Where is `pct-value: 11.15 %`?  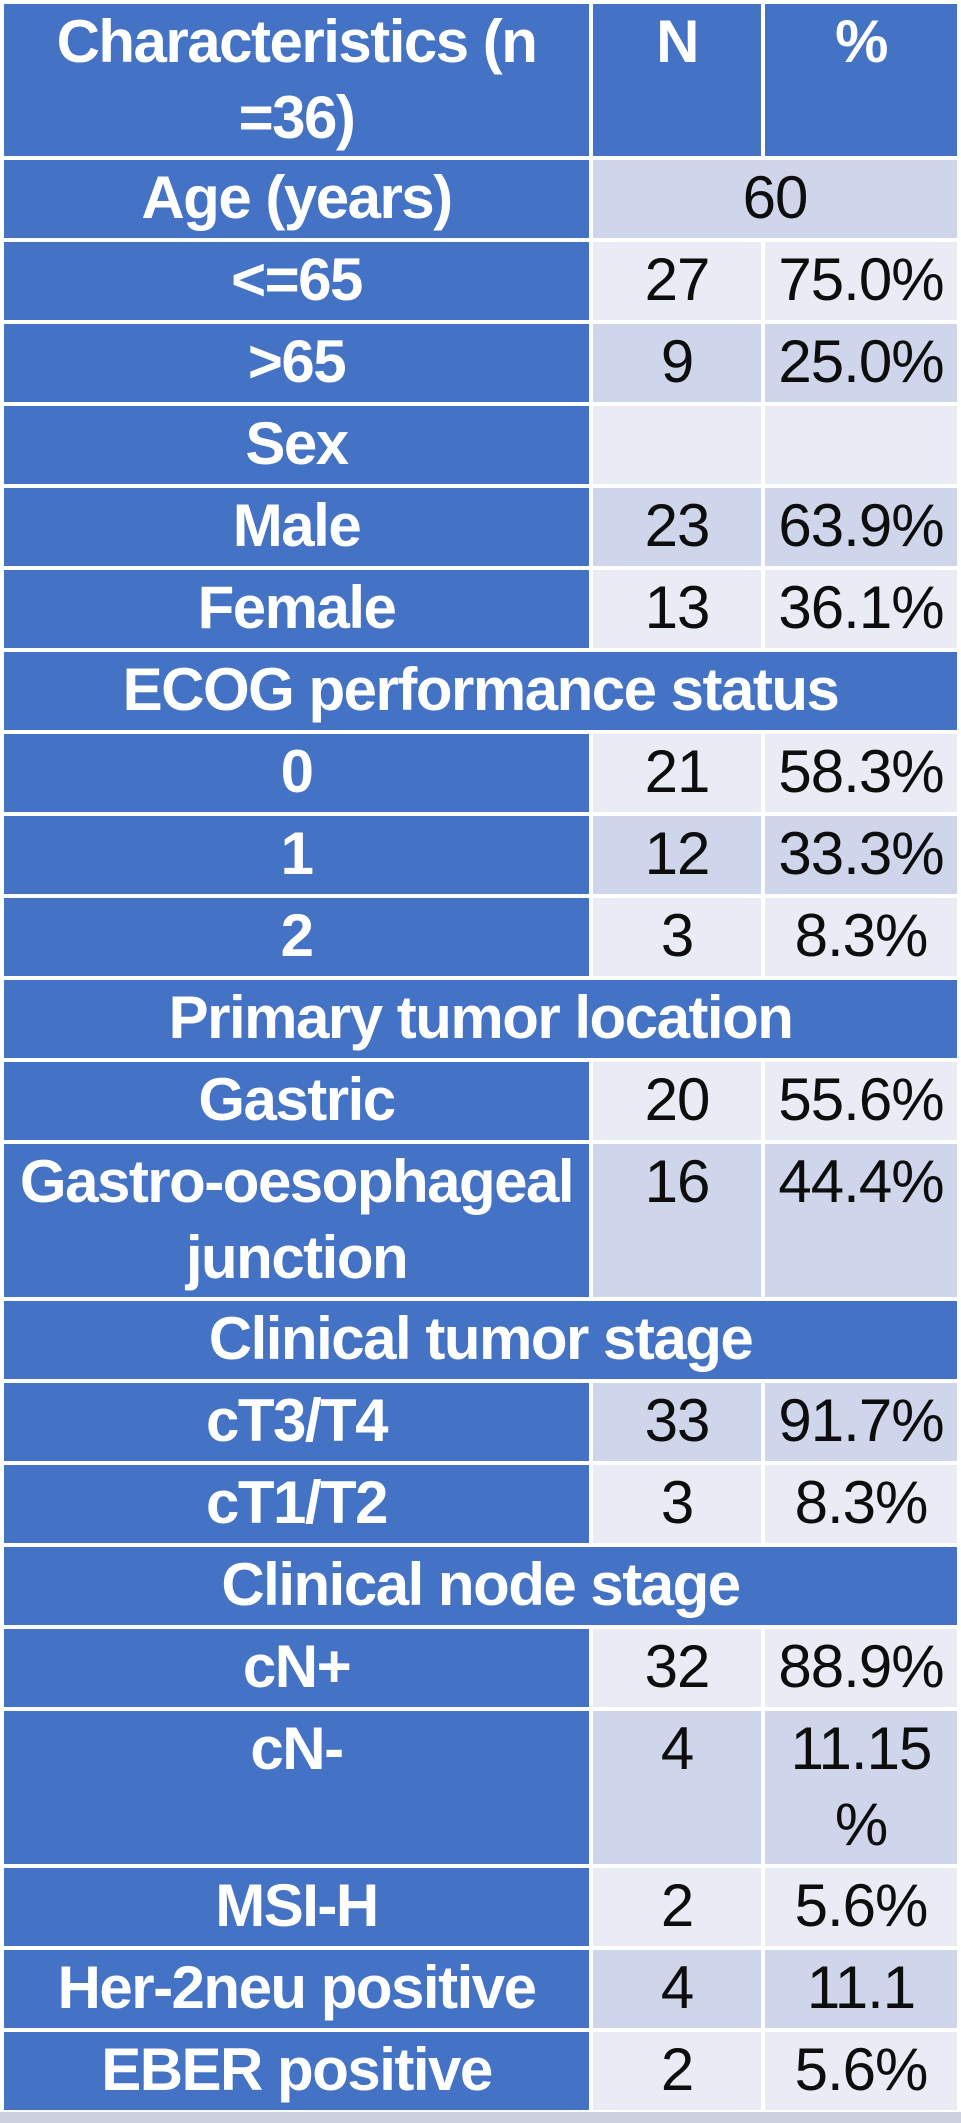
pct-value: 11.15 % is located at coordinates (861, 1787).